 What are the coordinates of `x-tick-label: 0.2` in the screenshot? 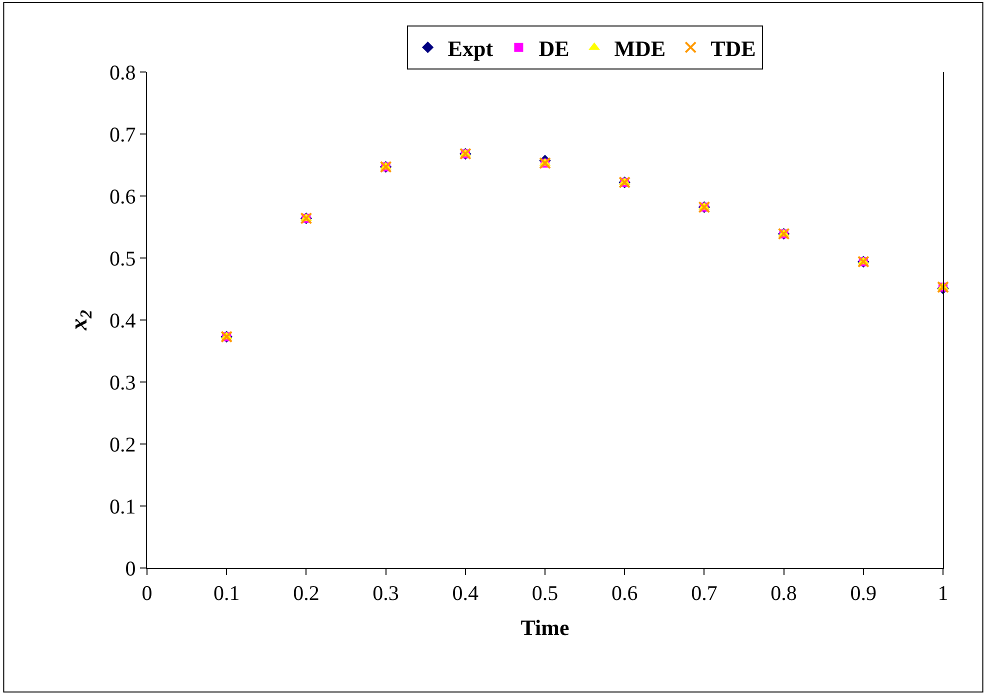 It's located at (306, 593).